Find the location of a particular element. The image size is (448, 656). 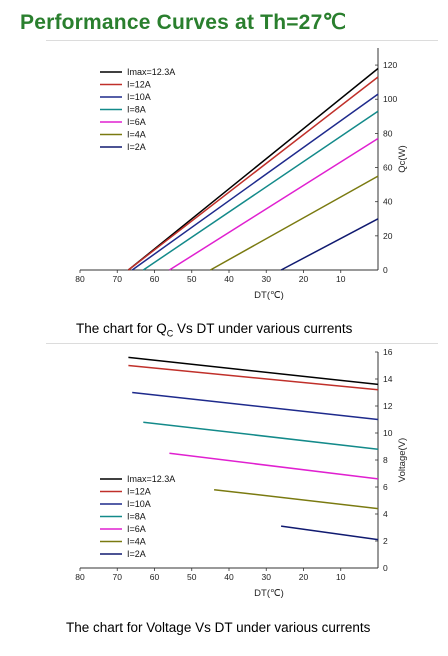

chart2-legend-label-1: Imax=12.3A is located at coordinates (151, 479).